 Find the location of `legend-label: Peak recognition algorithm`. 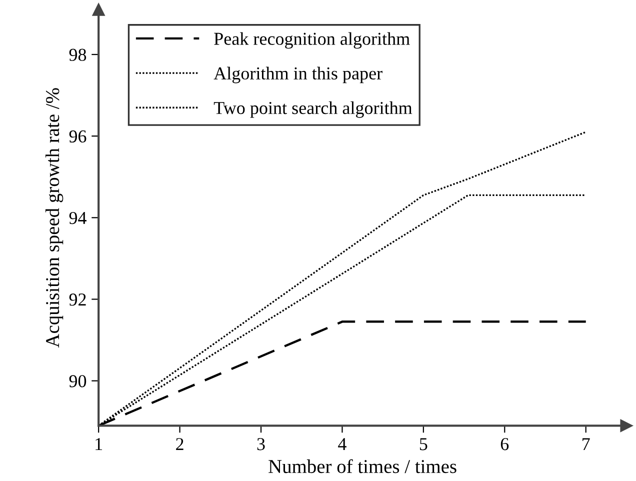

legend-label: Peak recognition algorithm is located at coordinates (312, 40).